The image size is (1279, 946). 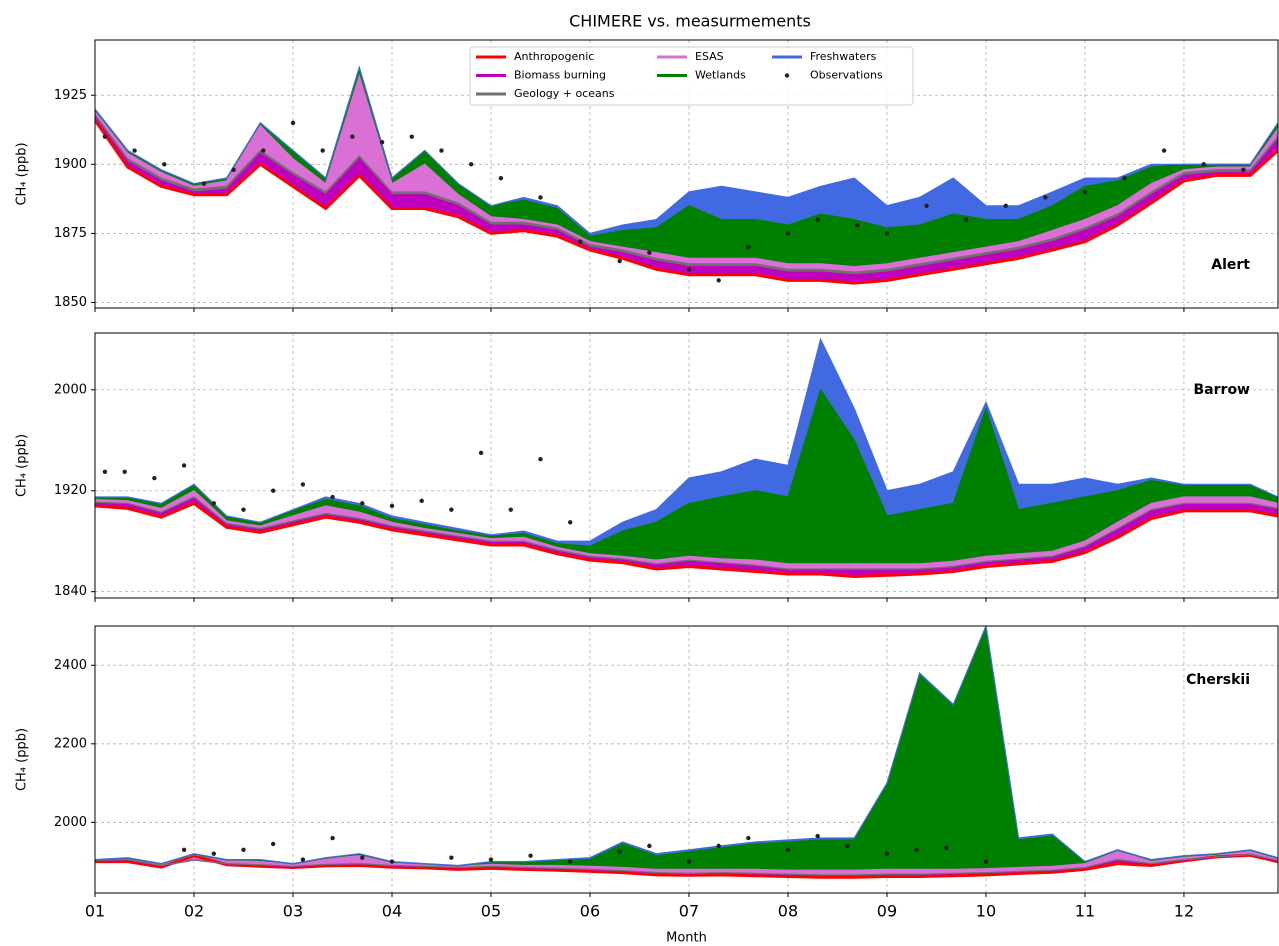 I want to click on legend-marker, so click(x=787, y=75).